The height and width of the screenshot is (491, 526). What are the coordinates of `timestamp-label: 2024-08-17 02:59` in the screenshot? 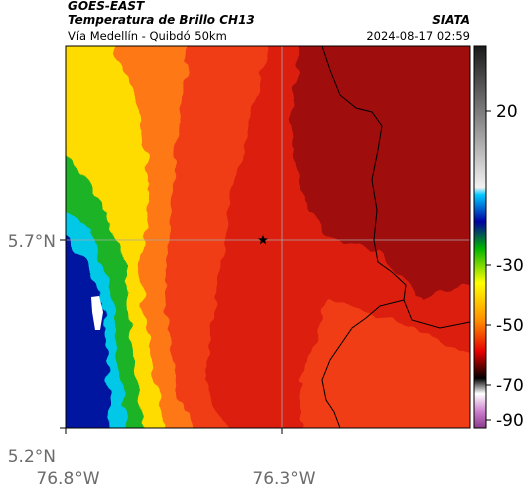 It's located at (418, 36).